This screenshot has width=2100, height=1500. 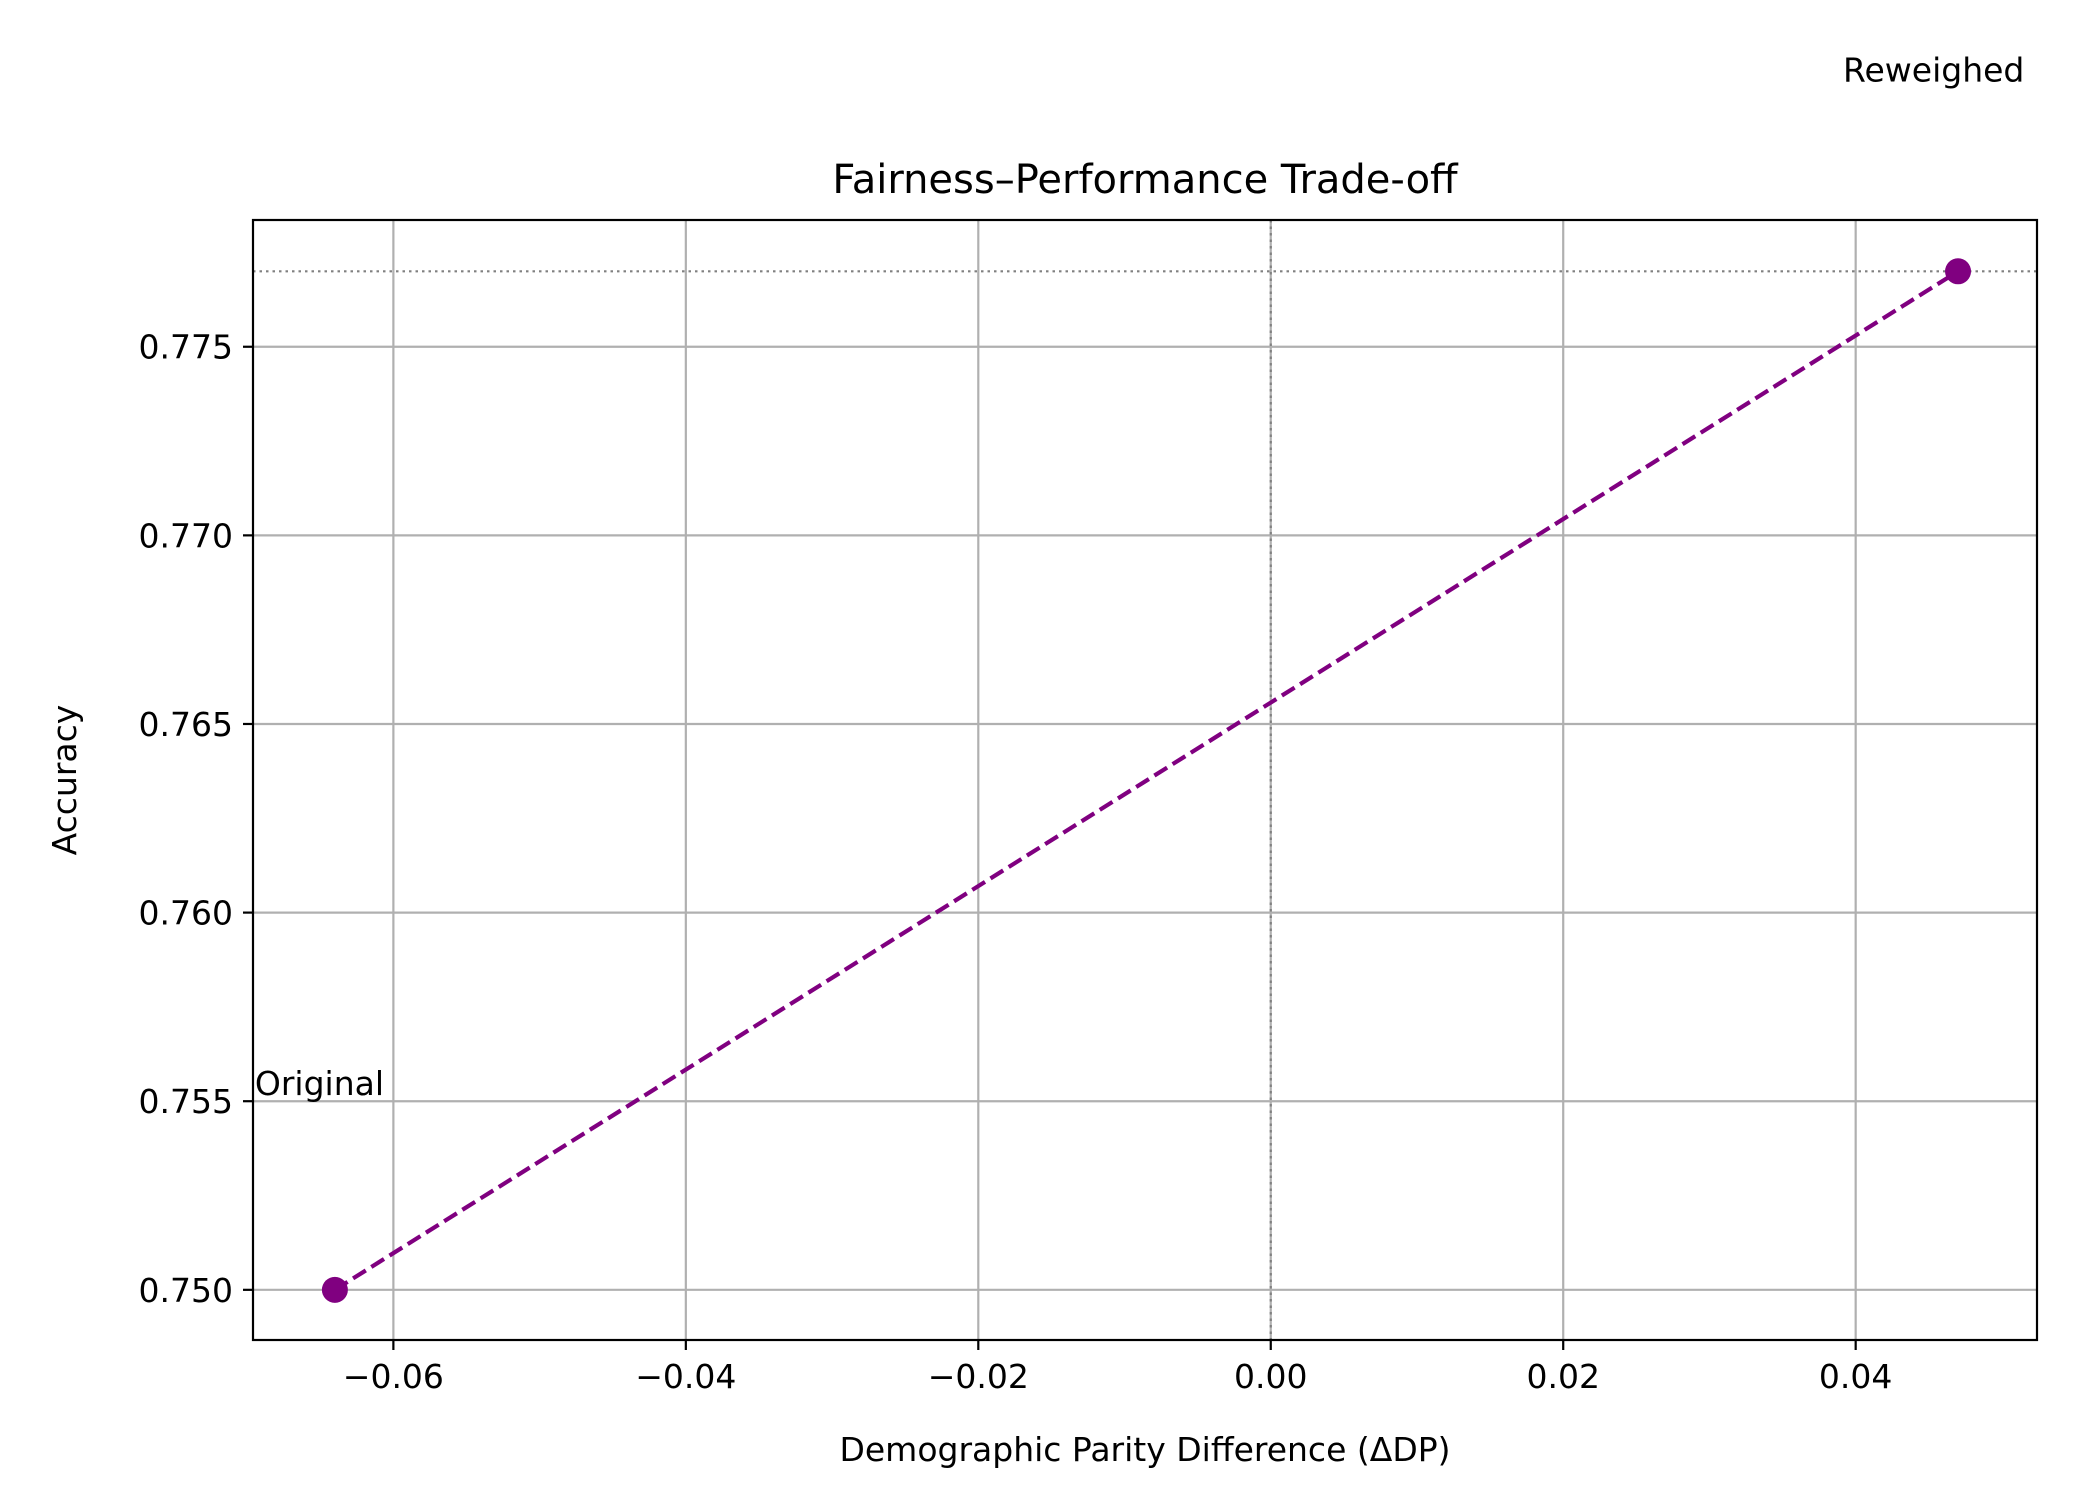 What do you see at coordinates (1562, 1376) in the screenshot?
I see `x-tick-label: 0.02` at bounding box center [1562, 1376].